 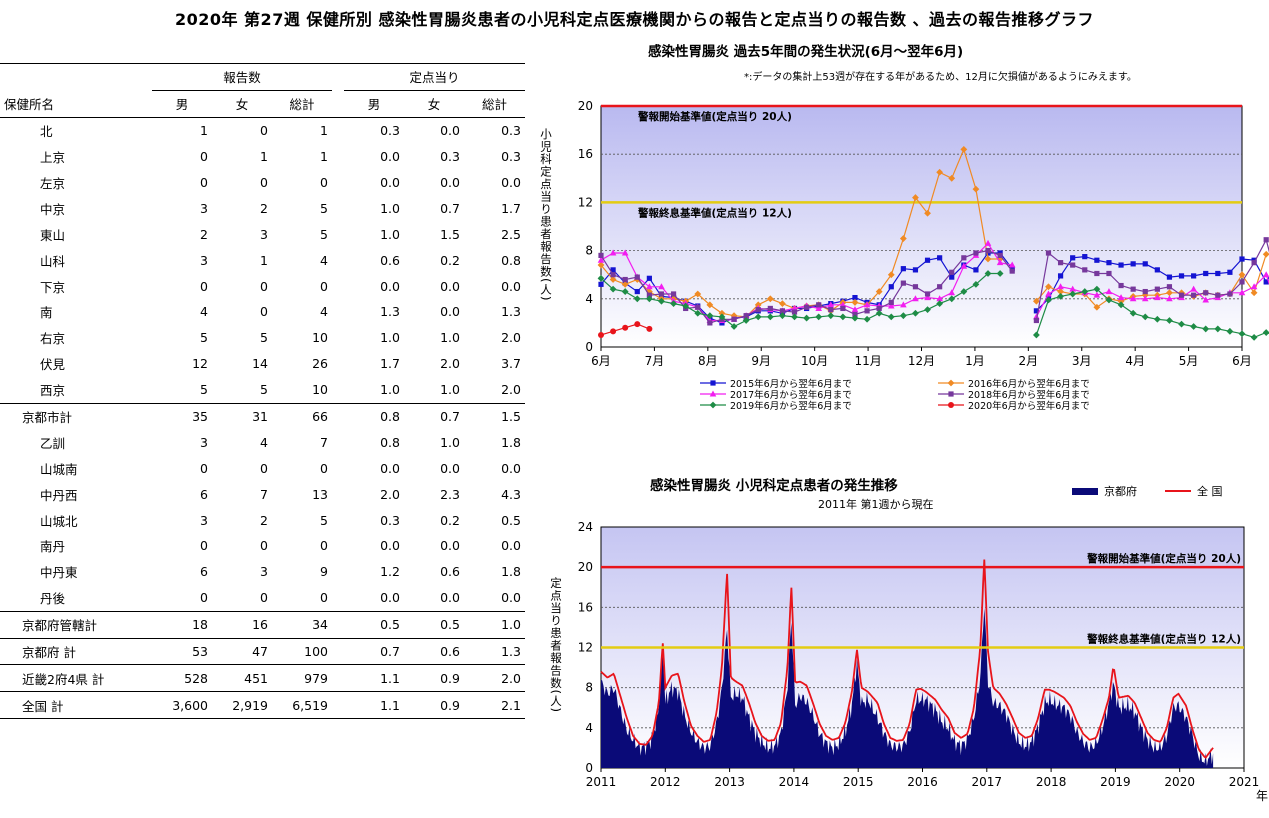 What do you see at coordinates (434, 651) in the screenshot?
I see `per-sentinel-female: 0.6` at bounding box center [434, 651].